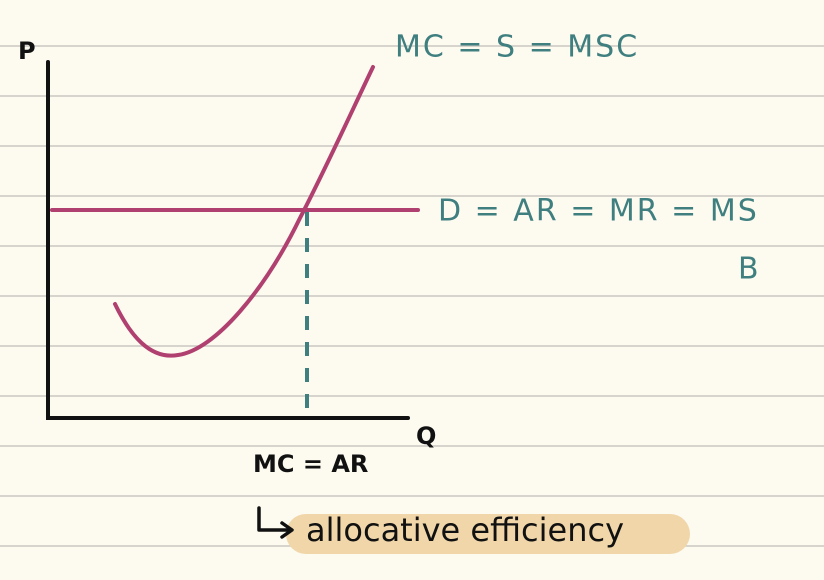 The width and height of the screenshot is (824, 580). Describe the element at coordinates (426, 436) in the screenshot. I see `x-axis-label: Q` at that location.